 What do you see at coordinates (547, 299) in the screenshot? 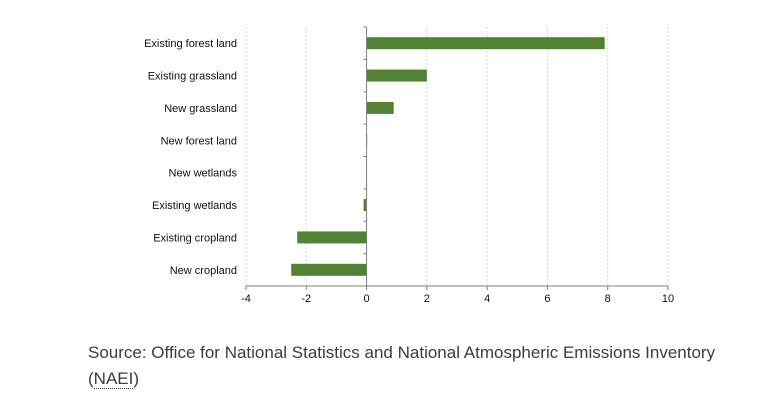
I see `x-tick-label: 6` at bounding box center [547, 299].